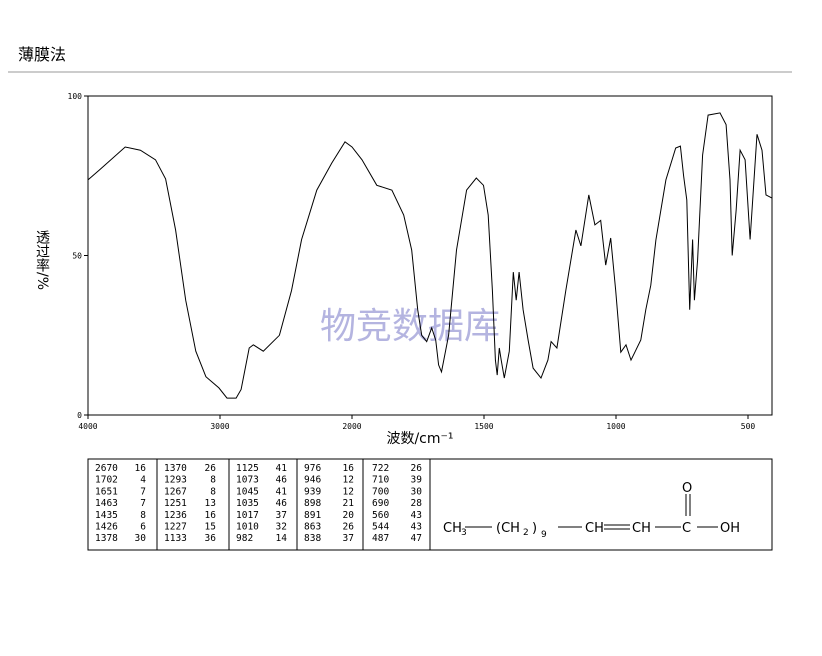 The height and width of the screenshot is (656, 822). What do you see at coordinates (419, 439) in the screenshot?
I see `x-axis-label: 波数/cm⁻¹` at bounding box center [419, 439].